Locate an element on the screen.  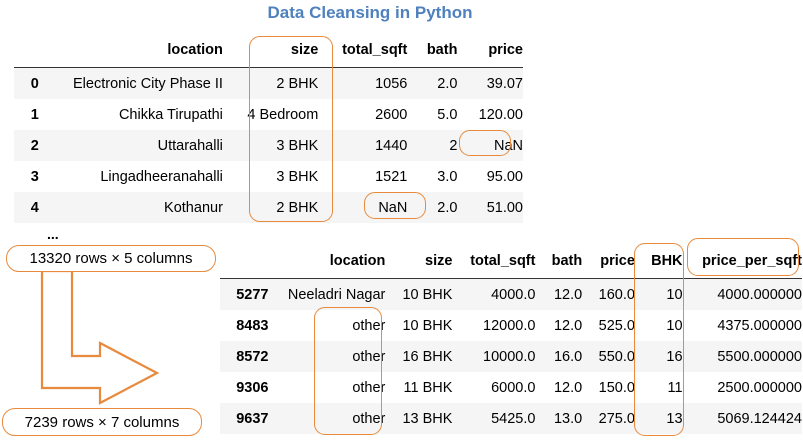
cell-total-sqft: 1056 is located at coordinates (363, 83).